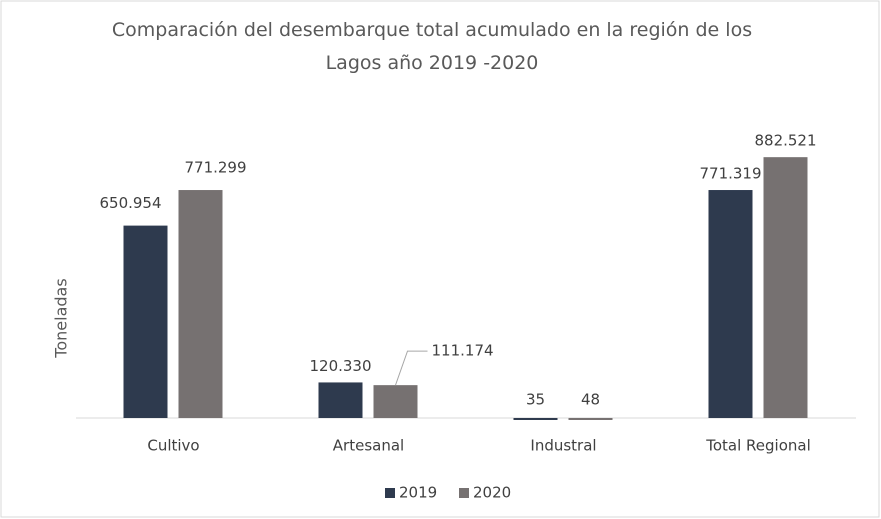 Image resolution: width=881 pixels, height=519 pixels. I want to click on x-tick-label: Industral, so click(563, 446).